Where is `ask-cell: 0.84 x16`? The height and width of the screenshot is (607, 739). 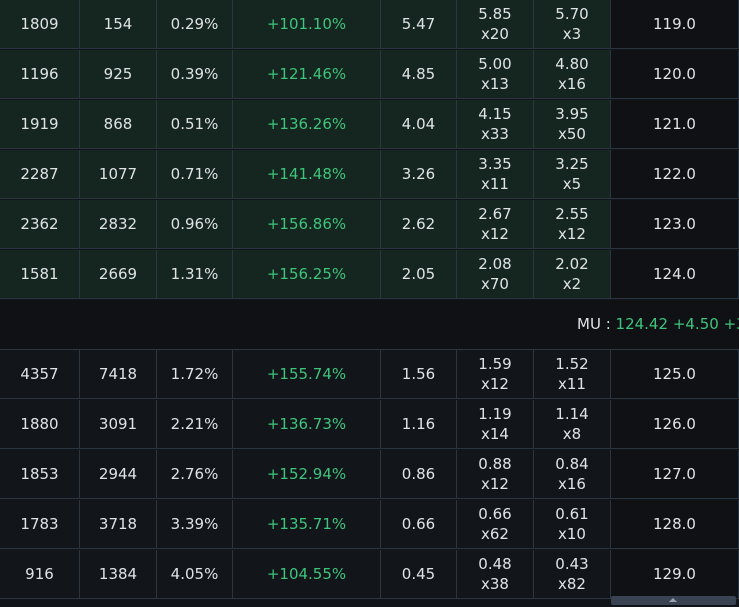
ask-cell: 0.84 x16 is located at coordinates (572, 474).